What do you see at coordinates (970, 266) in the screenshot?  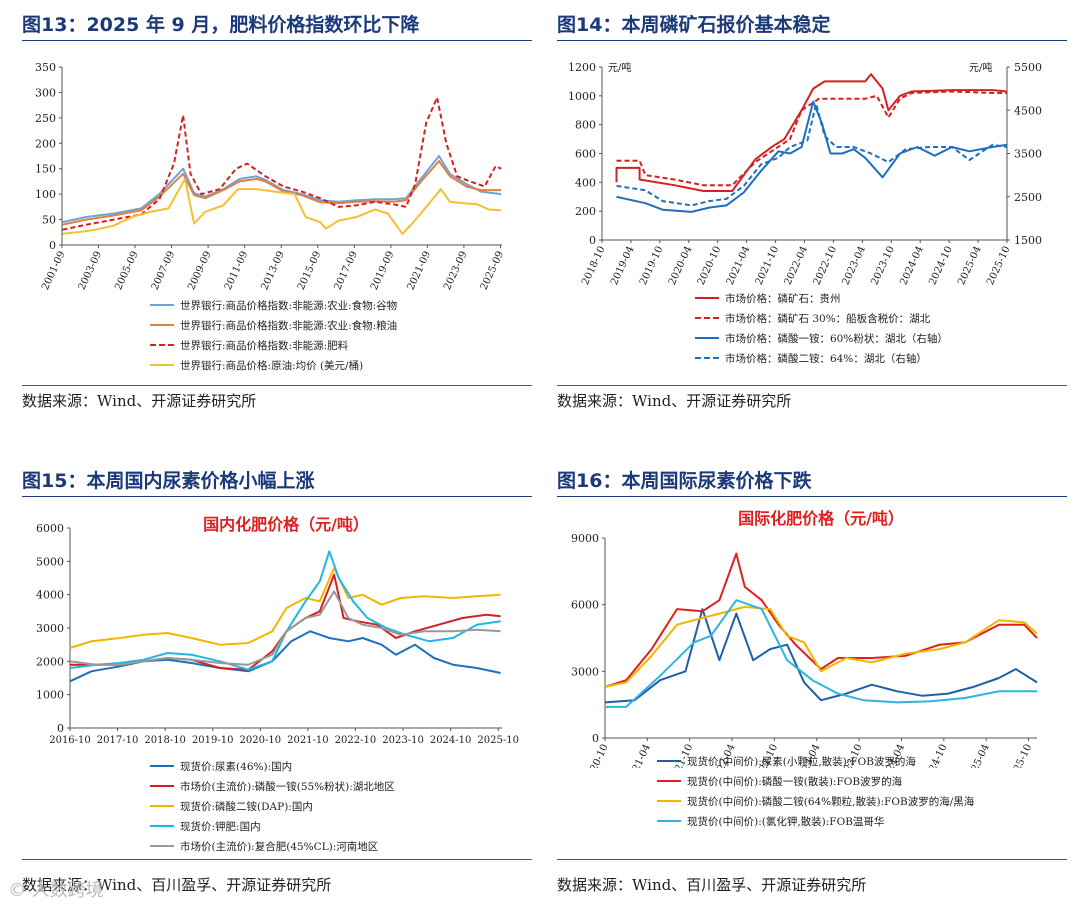 I see `x-tick-label: 2025-04` at bounding box center [970, 266].